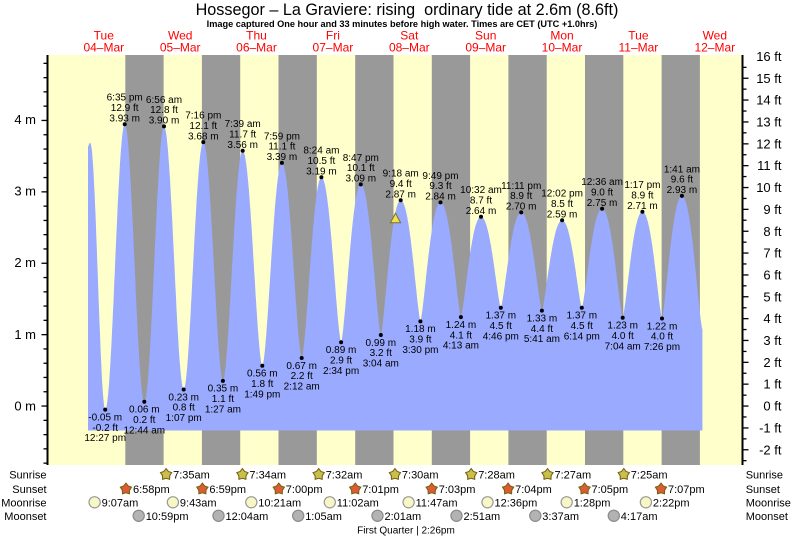 The image size is (793, 538). I want to click on svg-text: 3.2 ft, so click(381, 353).